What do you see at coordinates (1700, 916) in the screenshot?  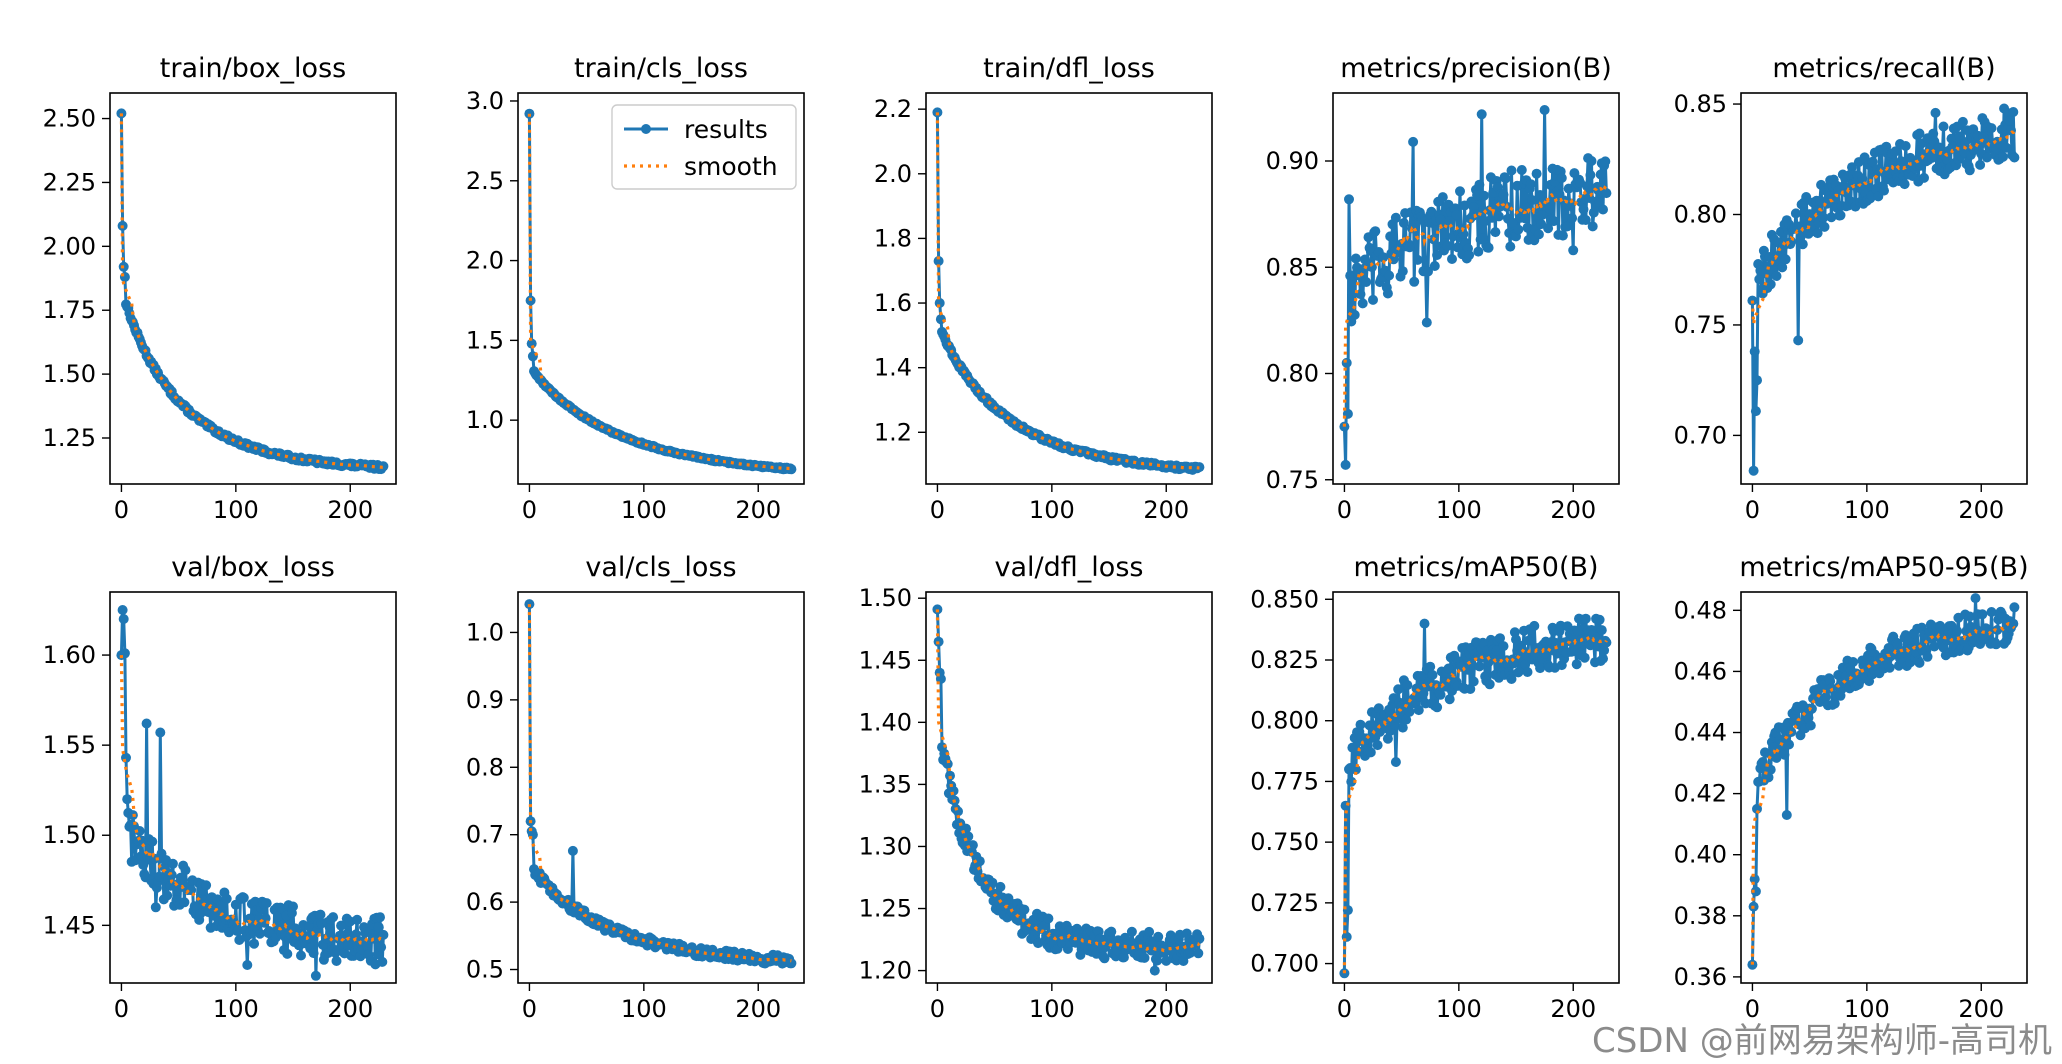 I see `y-tick-label: 0.38` at bounding box center [1700, 916].